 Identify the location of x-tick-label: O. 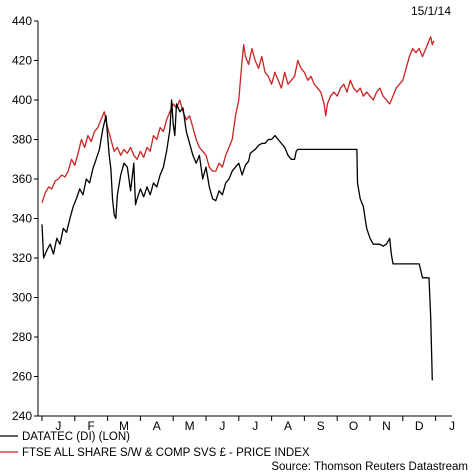
(353, 426).